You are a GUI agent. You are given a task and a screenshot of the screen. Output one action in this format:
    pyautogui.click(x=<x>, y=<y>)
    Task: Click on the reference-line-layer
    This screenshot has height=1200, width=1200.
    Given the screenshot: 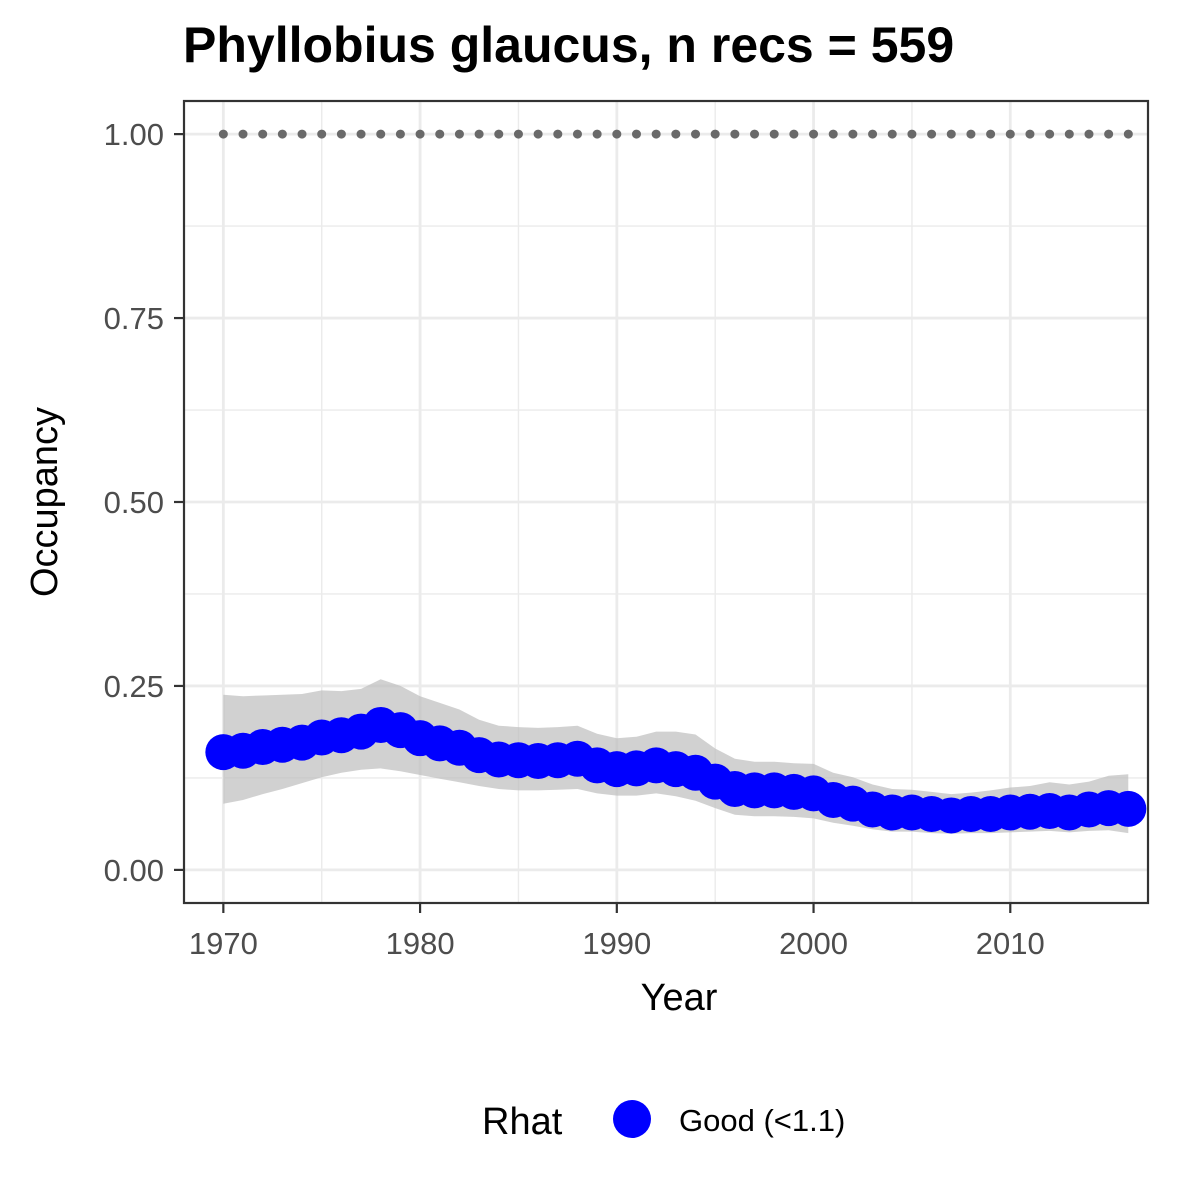 What is the action you would take?
    pyautogui.click(x=675, y=134)
    